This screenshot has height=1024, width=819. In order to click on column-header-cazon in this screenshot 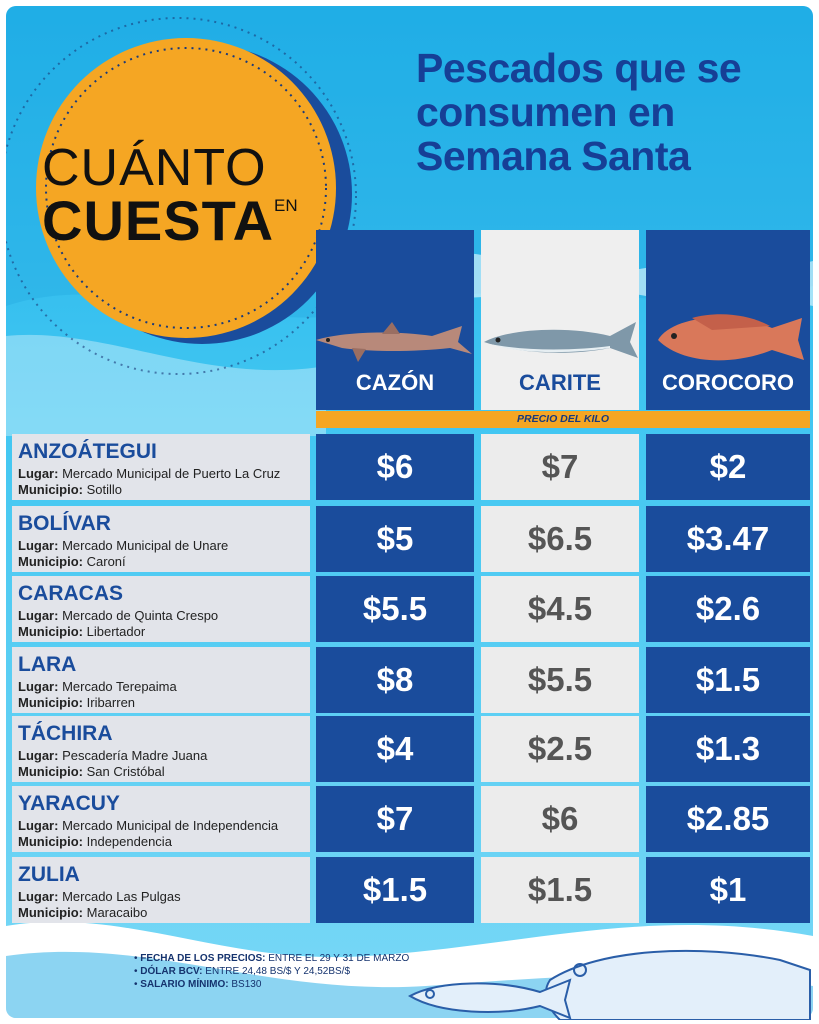, I will do `click(395, 320)`.